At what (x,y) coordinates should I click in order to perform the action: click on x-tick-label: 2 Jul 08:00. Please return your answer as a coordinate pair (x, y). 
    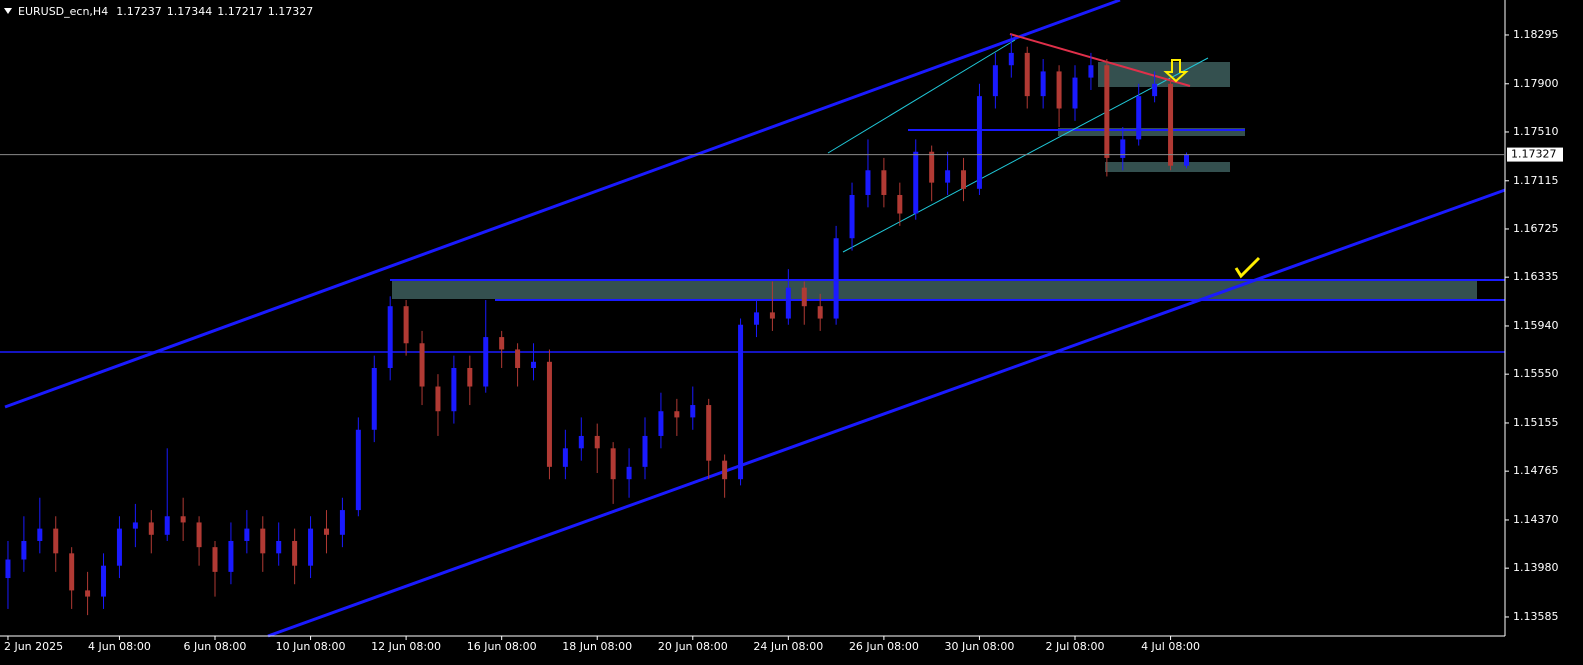
    Looking at the image, I should click on (1075, 646).